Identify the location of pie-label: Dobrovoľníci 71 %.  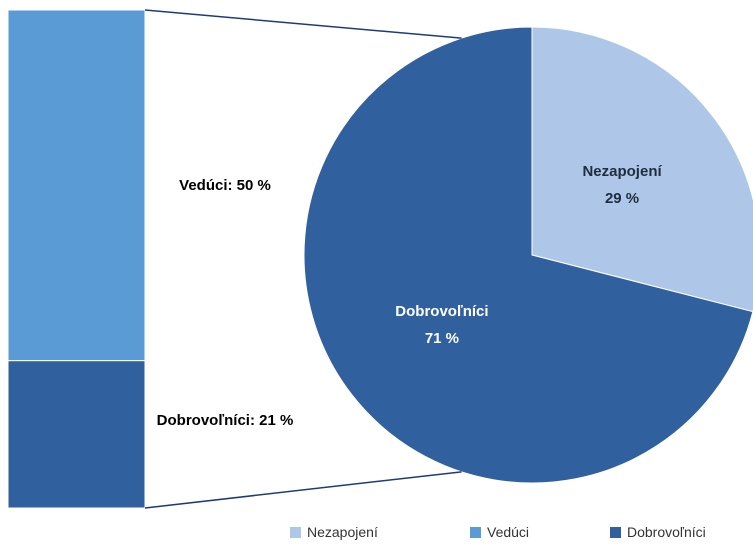
(442, 325).